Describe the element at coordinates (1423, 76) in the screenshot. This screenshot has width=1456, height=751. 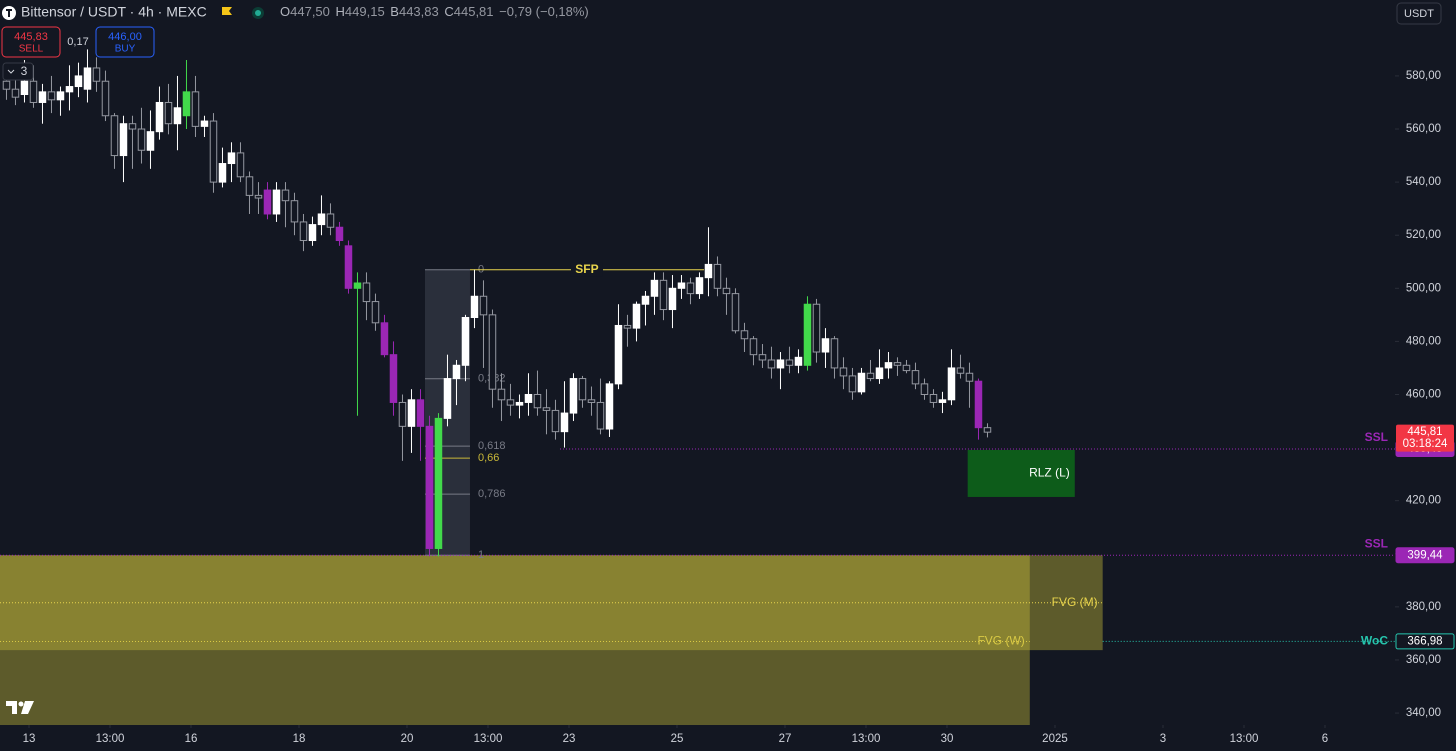
I see `y-tick-label: 580,00` at that location.